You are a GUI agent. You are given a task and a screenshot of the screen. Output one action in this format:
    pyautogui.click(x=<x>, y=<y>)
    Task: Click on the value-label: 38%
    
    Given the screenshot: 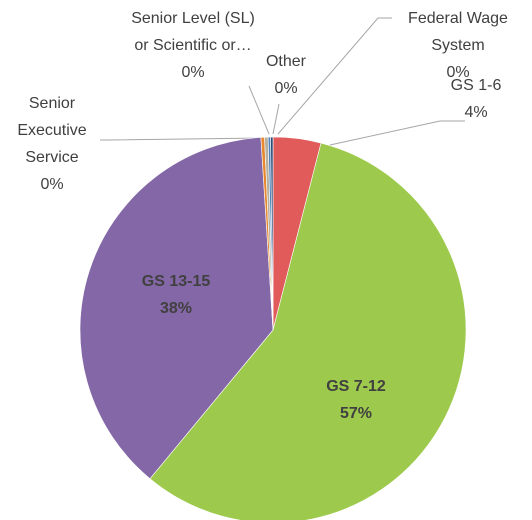 What is the action you would take?
    pyautogui.click(x=176, y=308)
    